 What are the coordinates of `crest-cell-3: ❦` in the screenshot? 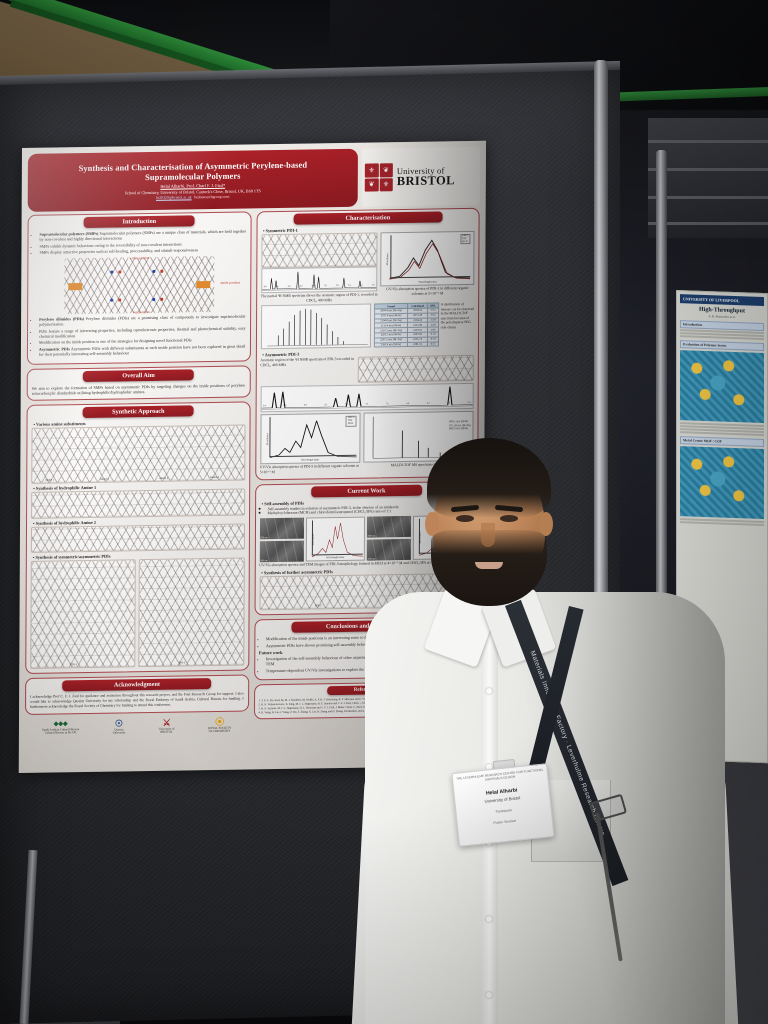 It's located at (371, 184).